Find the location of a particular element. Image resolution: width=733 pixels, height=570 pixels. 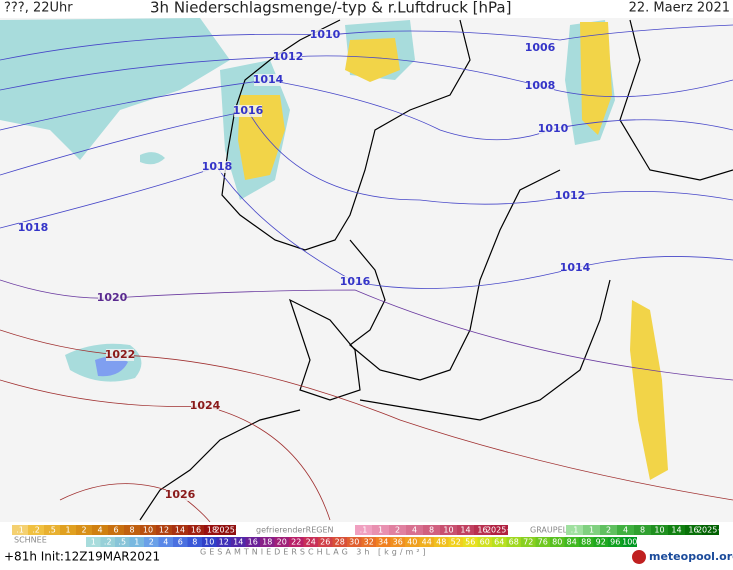

legend-label: 16 is located at coordinates (482, 530).